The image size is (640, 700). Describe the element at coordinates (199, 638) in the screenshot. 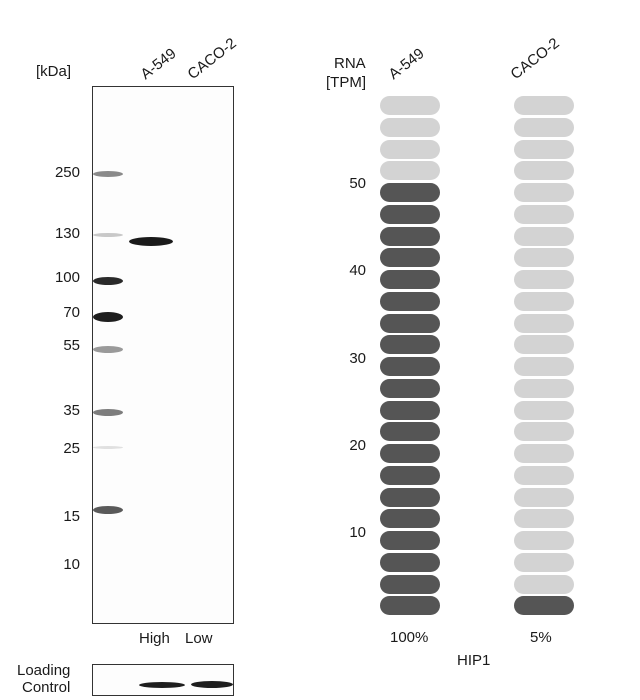

I see `expression-label-low: Low` at that location.